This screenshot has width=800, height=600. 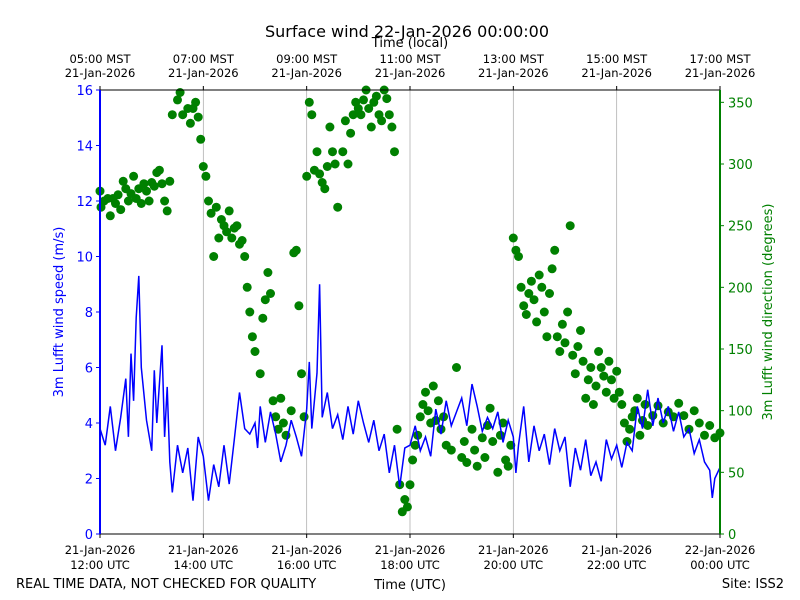 What do you see at coordinates (59, 312) in the screenshot?
I see `left-axis-label: 3m Lufft wind speed (m/s)` at bounding box center [59, 312].